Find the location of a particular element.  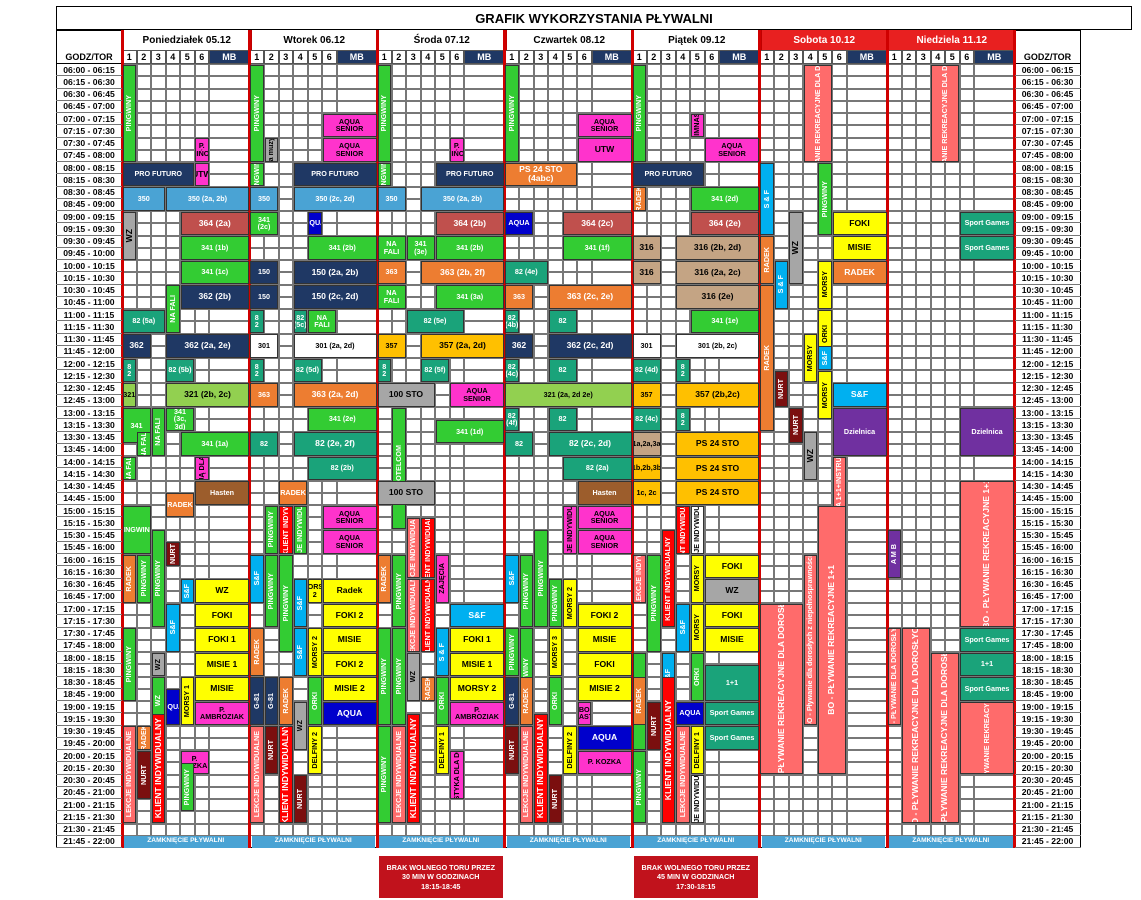

activity-label: WZ is located at coordinates (732, 590).